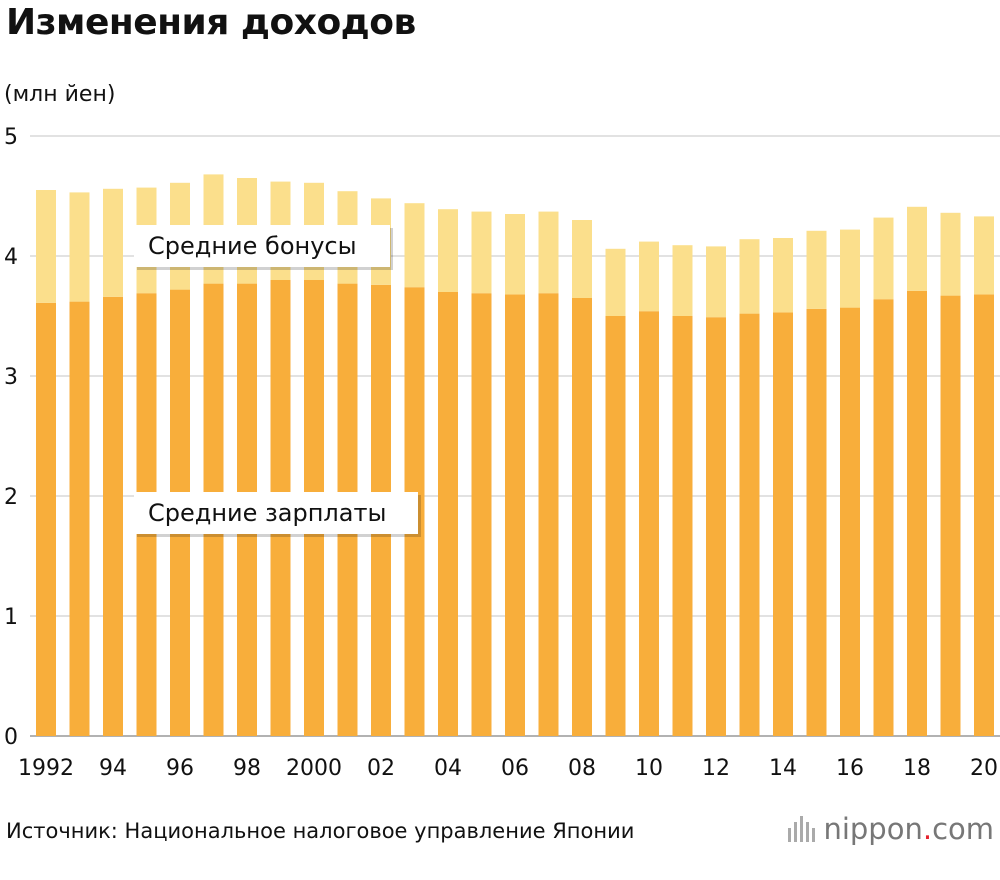 This screenshot has height=880, width=1000. Describe the element at coordinates (615, 282) in the screenshot. I see `bar-bonus-2009` at that location.